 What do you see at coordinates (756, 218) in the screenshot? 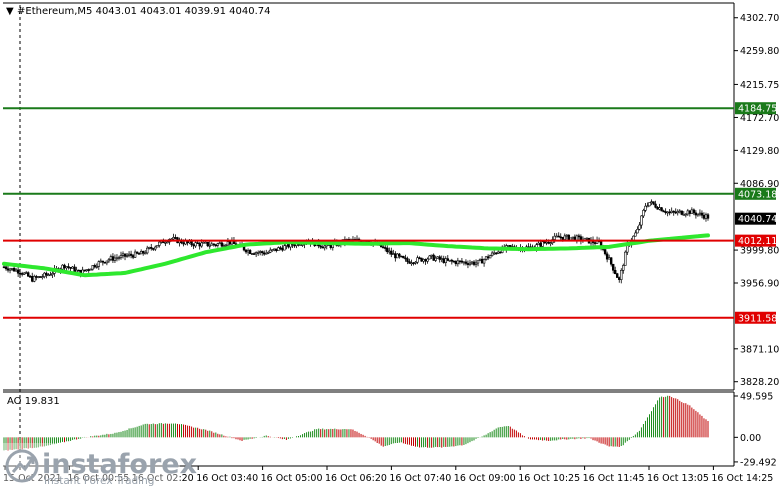
I see `current-price-marker: 4040.74` at bounding box center [756, 218].